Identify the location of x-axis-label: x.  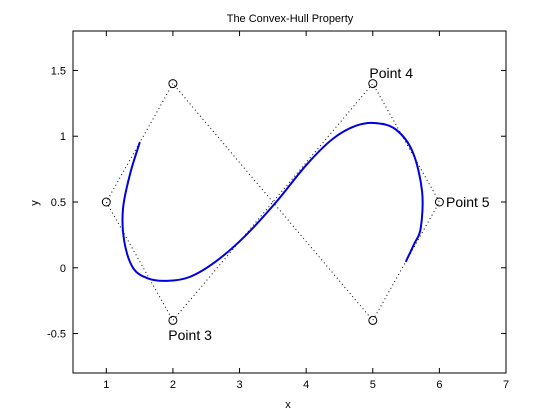
(288, 405).